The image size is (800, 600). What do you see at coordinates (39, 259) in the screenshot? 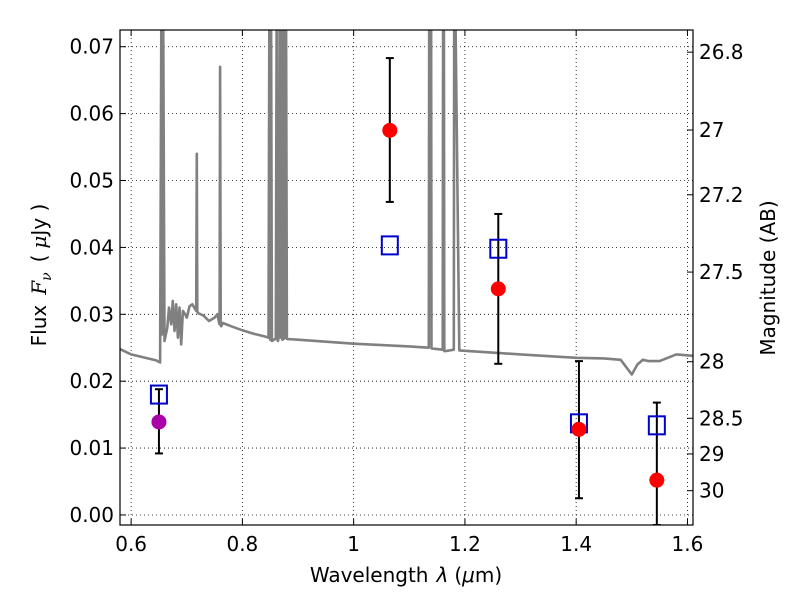
I see `y-axis-label-unit-open: (` at bounding box center [39, 259].